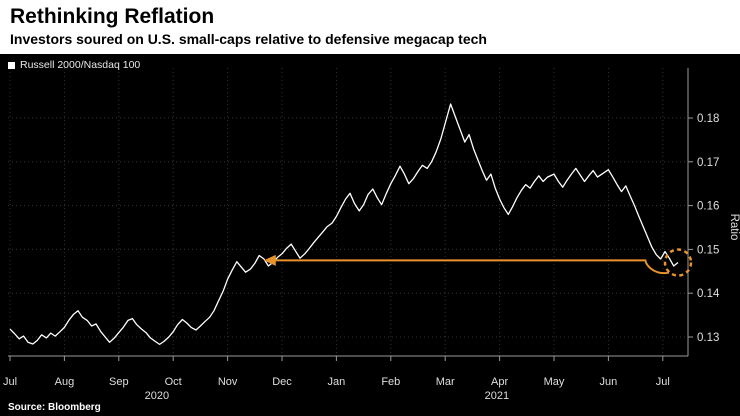  What do you see at coordinates (269, 260) in the screenshot?
I see `annotation-arrow-head` at bounding box center [269, 260].